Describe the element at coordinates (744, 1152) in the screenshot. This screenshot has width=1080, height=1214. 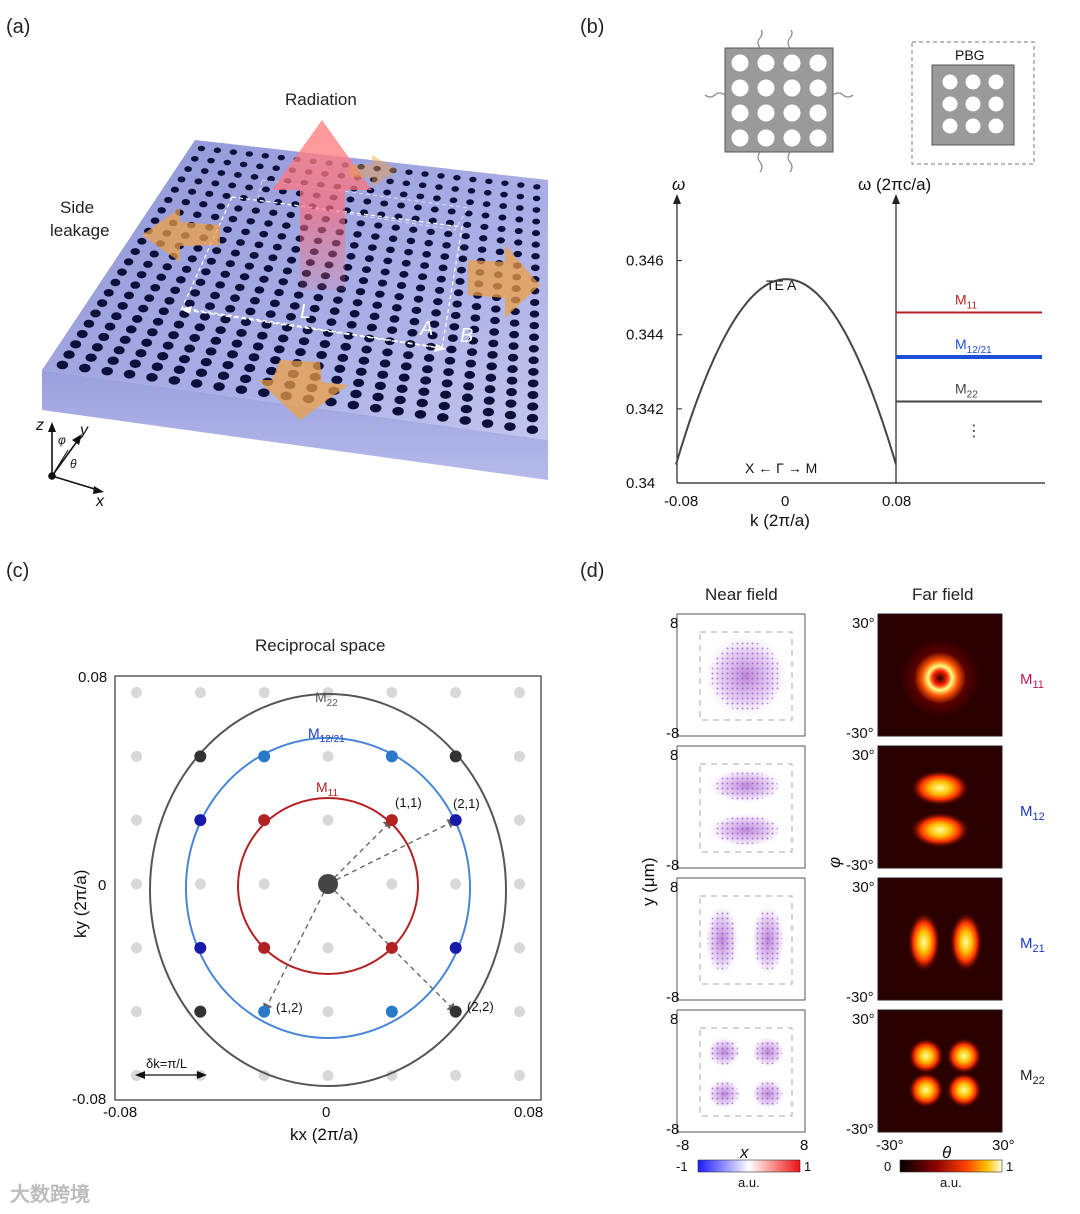
I see `near-xlabel: x` at that location.